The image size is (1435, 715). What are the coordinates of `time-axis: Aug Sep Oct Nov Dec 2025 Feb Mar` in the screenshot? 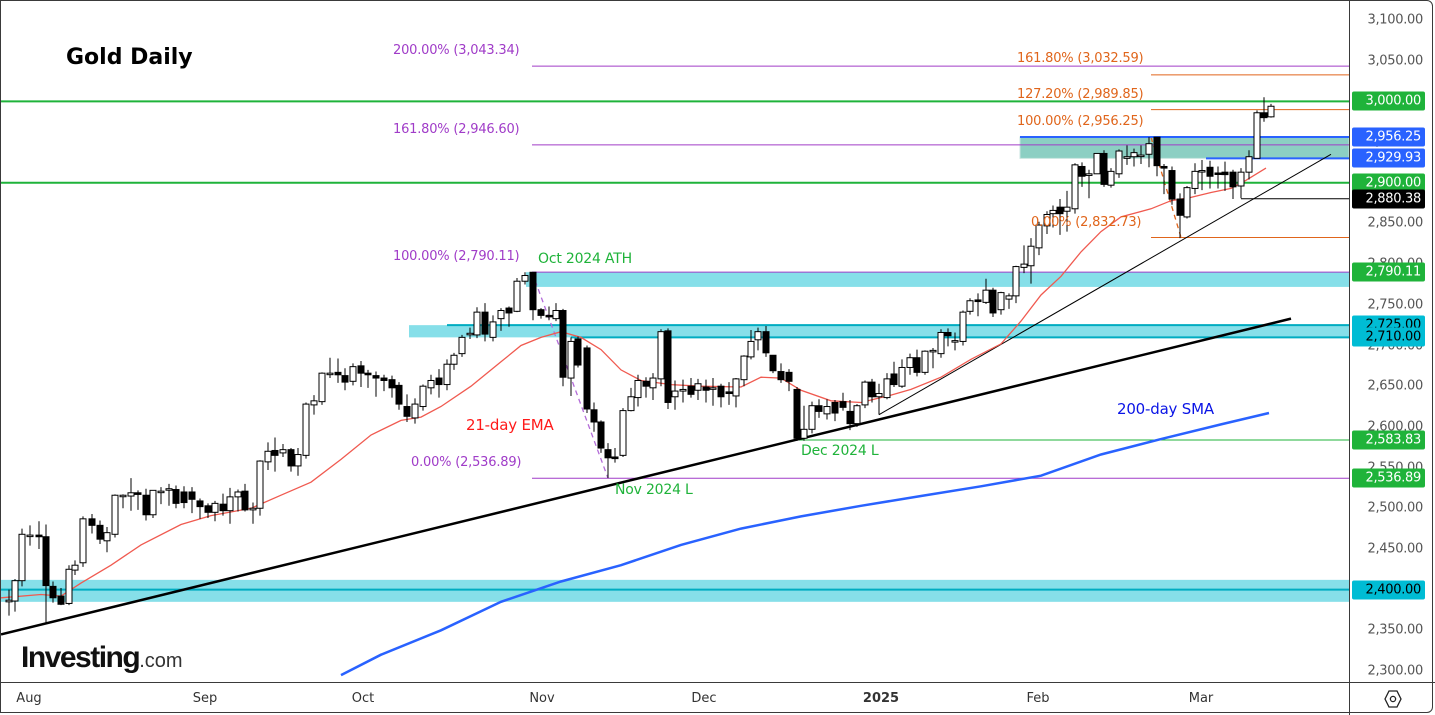 It's located at (675, 698).